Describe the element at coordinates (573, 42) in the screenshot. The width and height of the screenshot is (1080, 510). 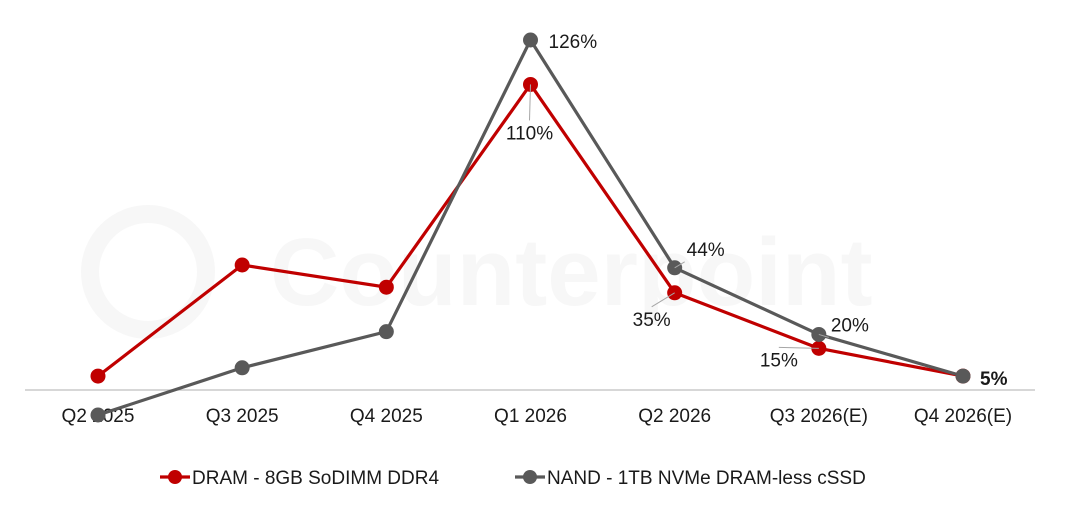
I see `data-label-series-1-point-3: 126%` at that location.